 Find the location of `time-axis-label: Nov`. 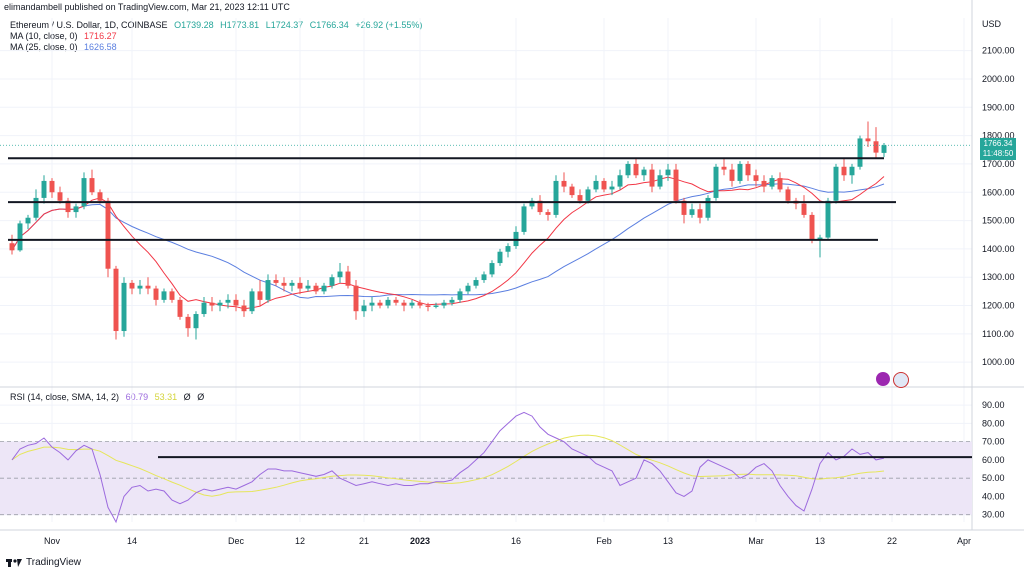

time-axis-label: Nov is located at coordinates (52, 541).